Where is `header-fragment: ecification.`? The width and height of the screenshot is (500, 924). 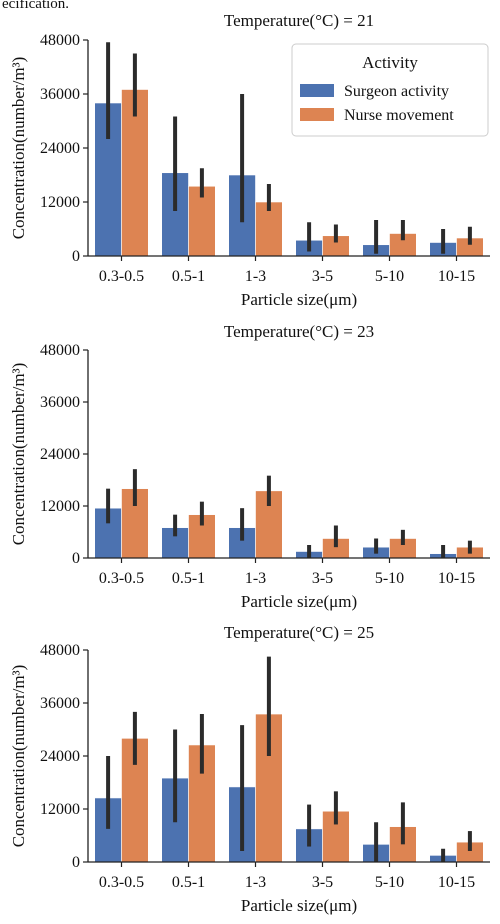
header-fragment: ecification. is located at coordinates (35, 6).